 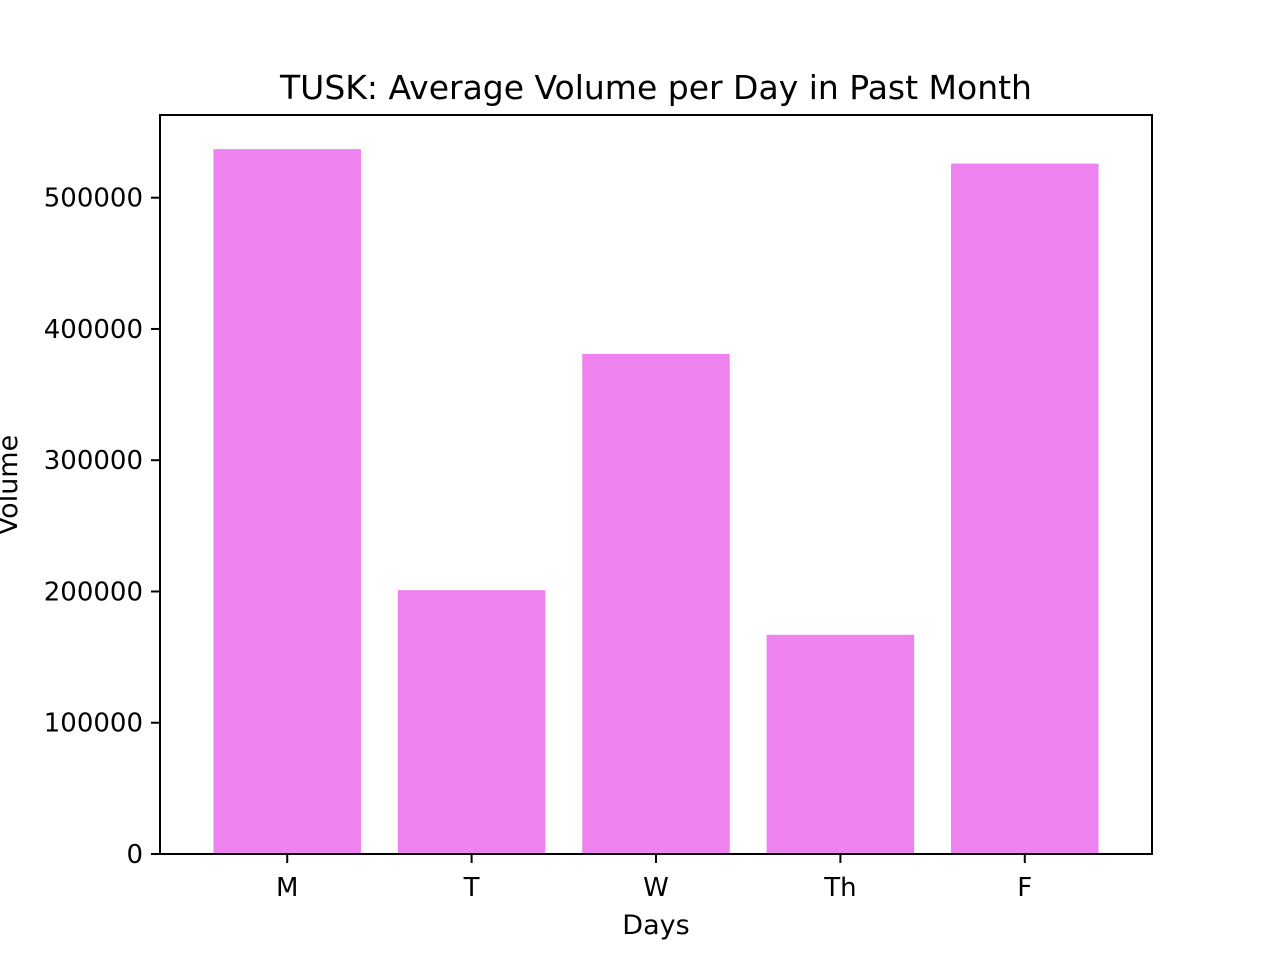 What do you see at coordinates (287, 502) in the screenshot?
I see `bar-m` at bounding box center [287, 502].